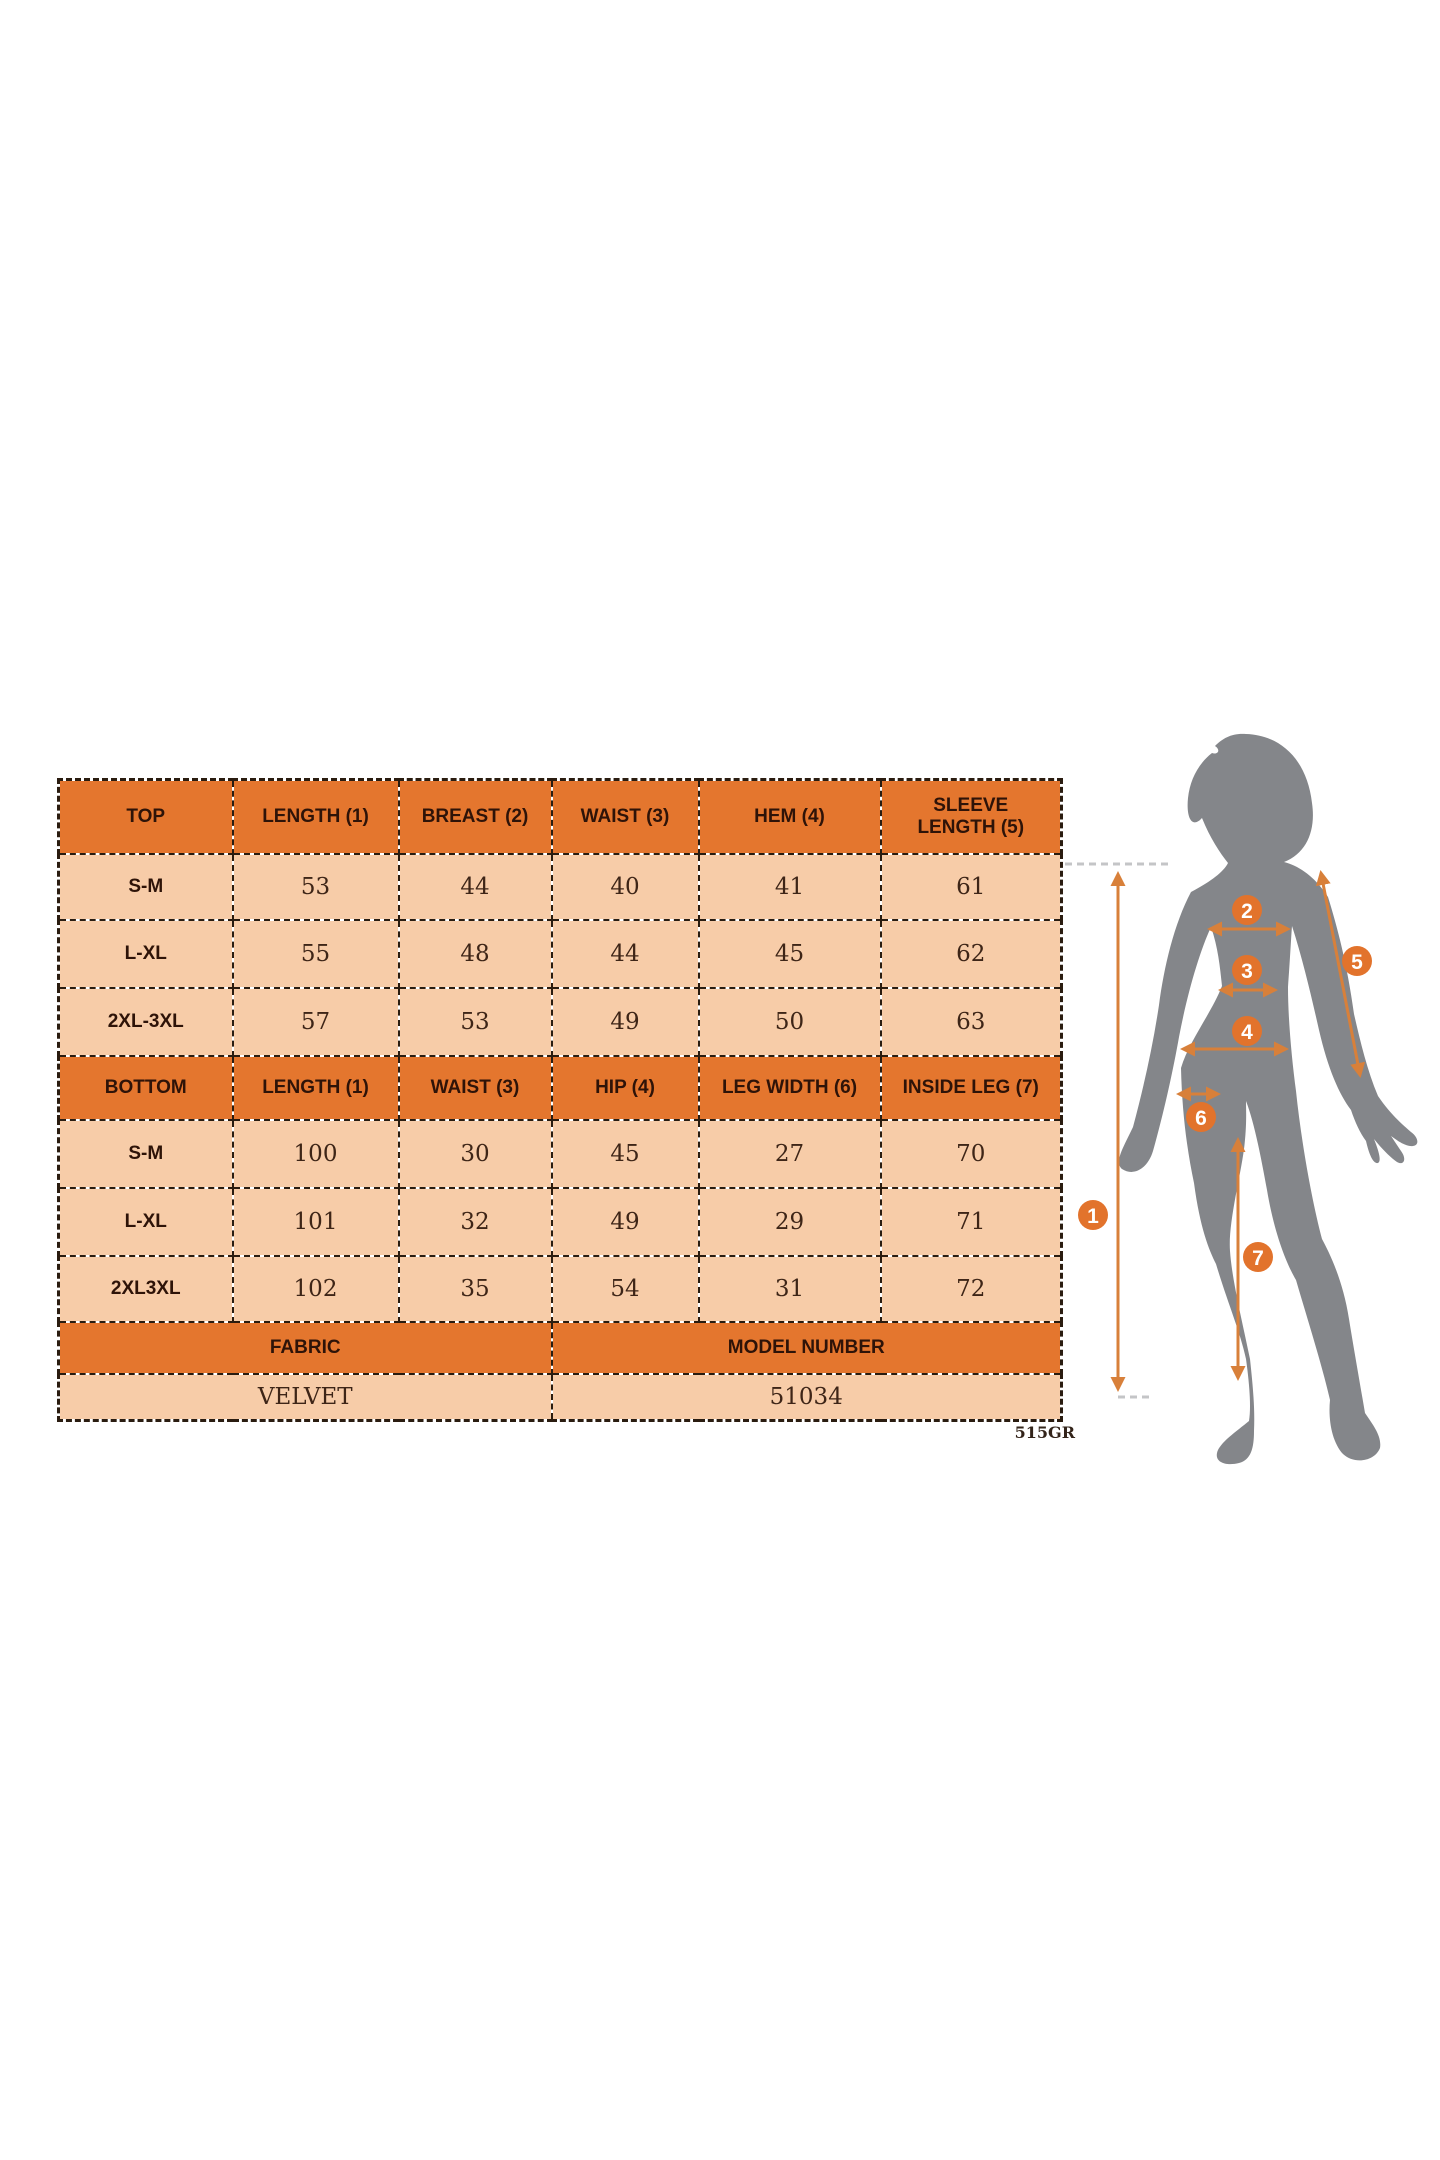 This screenshot has width=1440, height=2160. What do you see at coordinates (971, 816) in the screenshot?
I see `col-sleeve-length: SLEEVE LENGTH (5)` at bounding box center [971, 816].